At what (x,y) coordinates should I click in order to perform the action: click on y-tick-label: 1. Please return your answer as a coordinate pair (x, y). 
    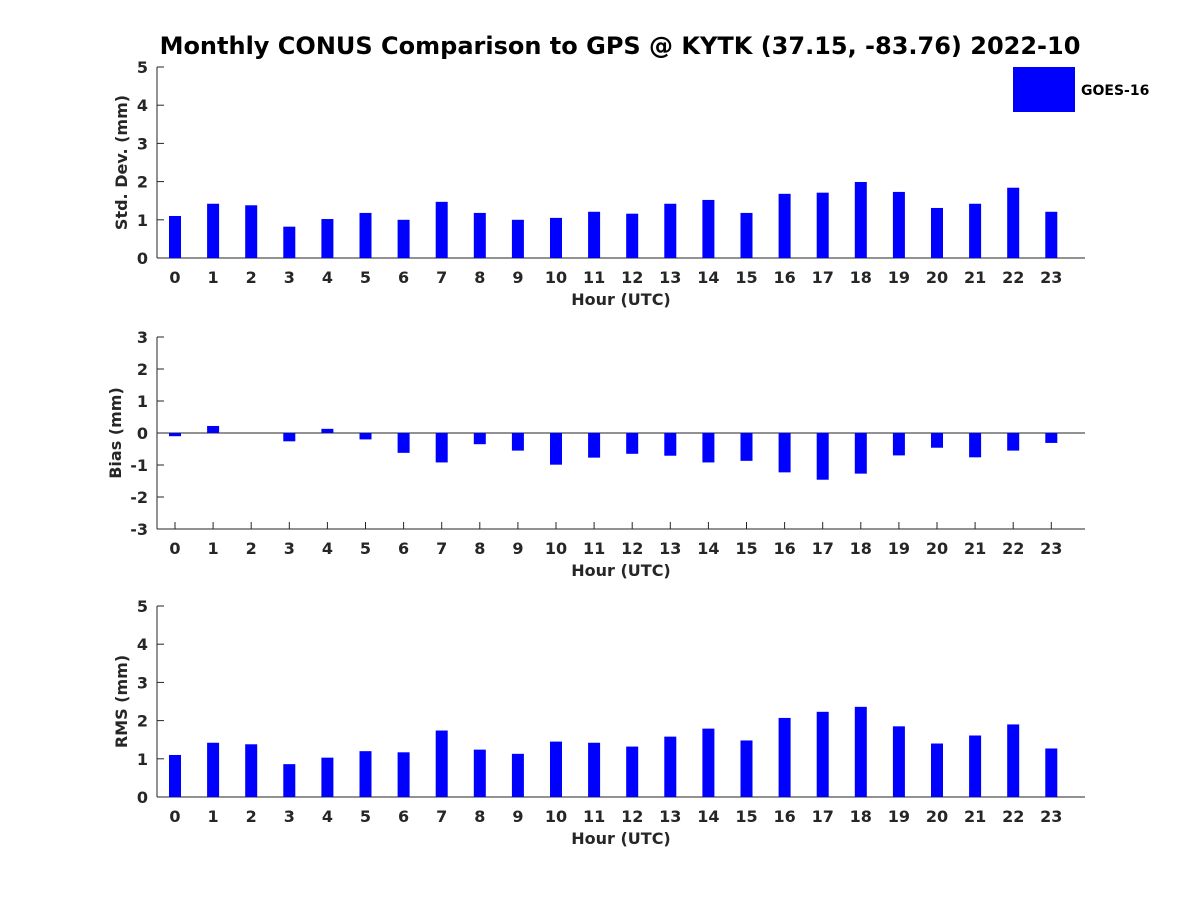
    Looking at the image, I should click on (142, 759).